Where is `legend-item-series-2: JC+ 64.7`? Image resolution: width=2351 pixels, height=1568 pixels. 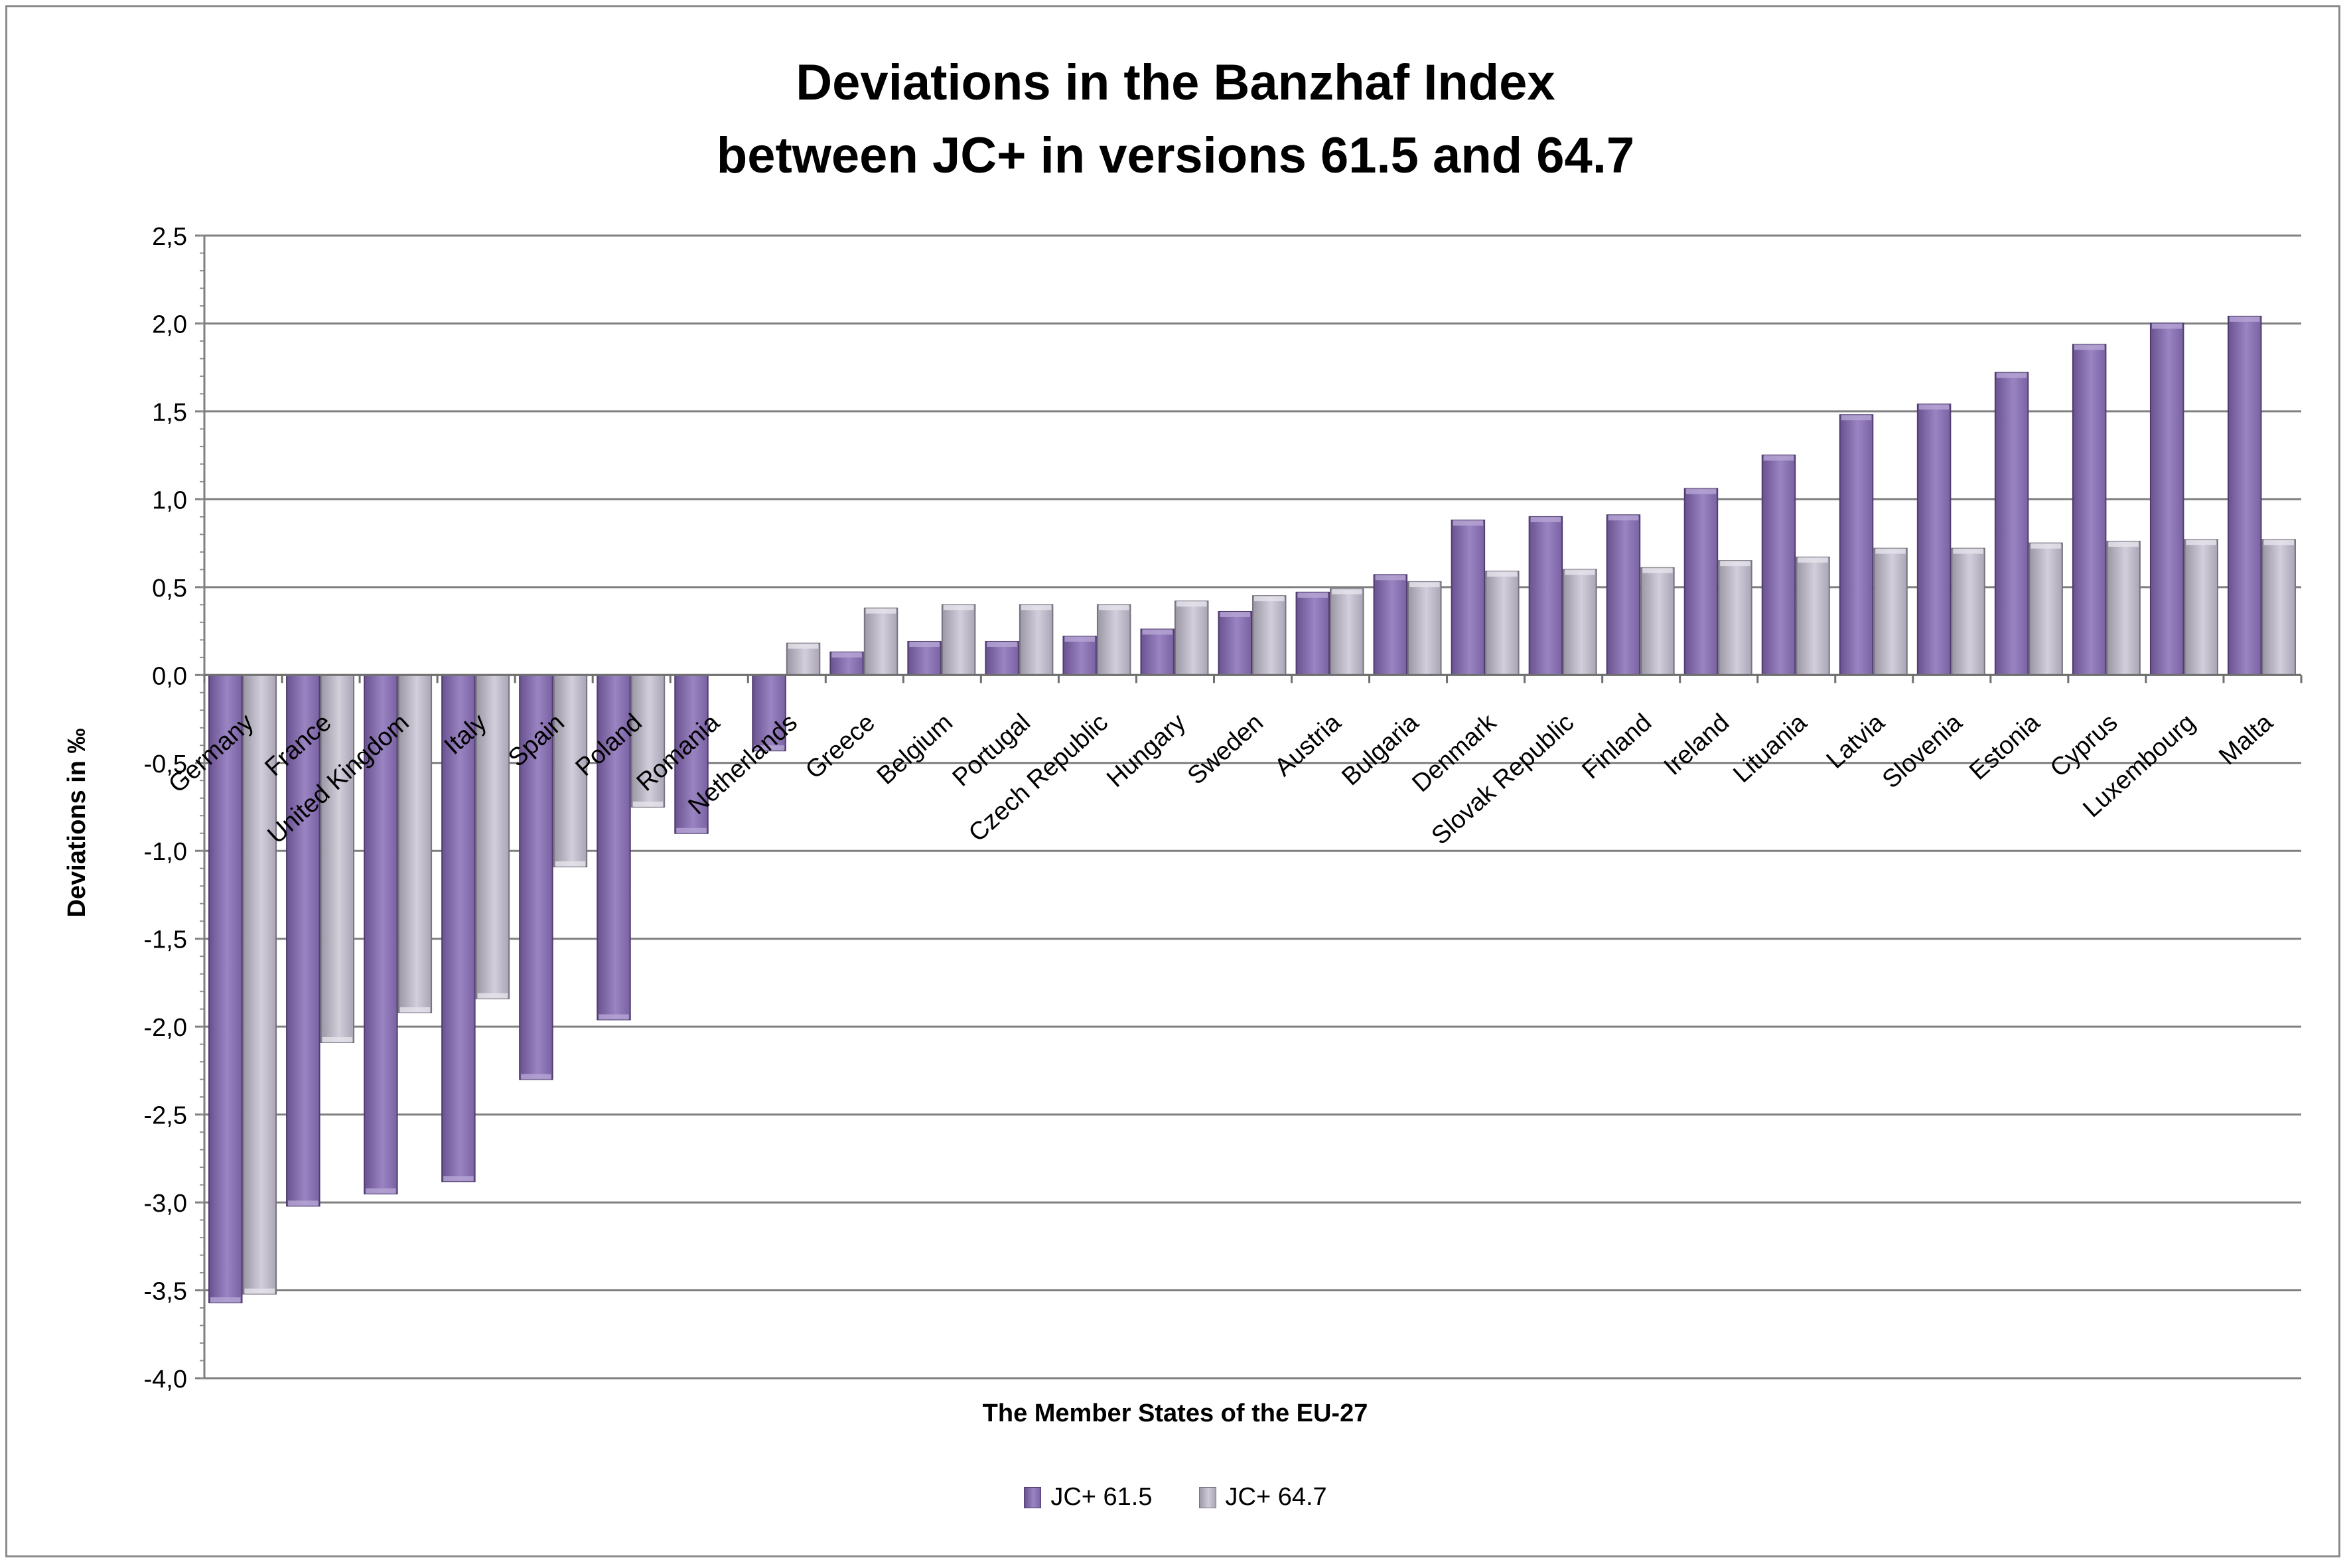
legend-item-series-2: JC+ 64.7 is located at coordinates (1262, 1497).